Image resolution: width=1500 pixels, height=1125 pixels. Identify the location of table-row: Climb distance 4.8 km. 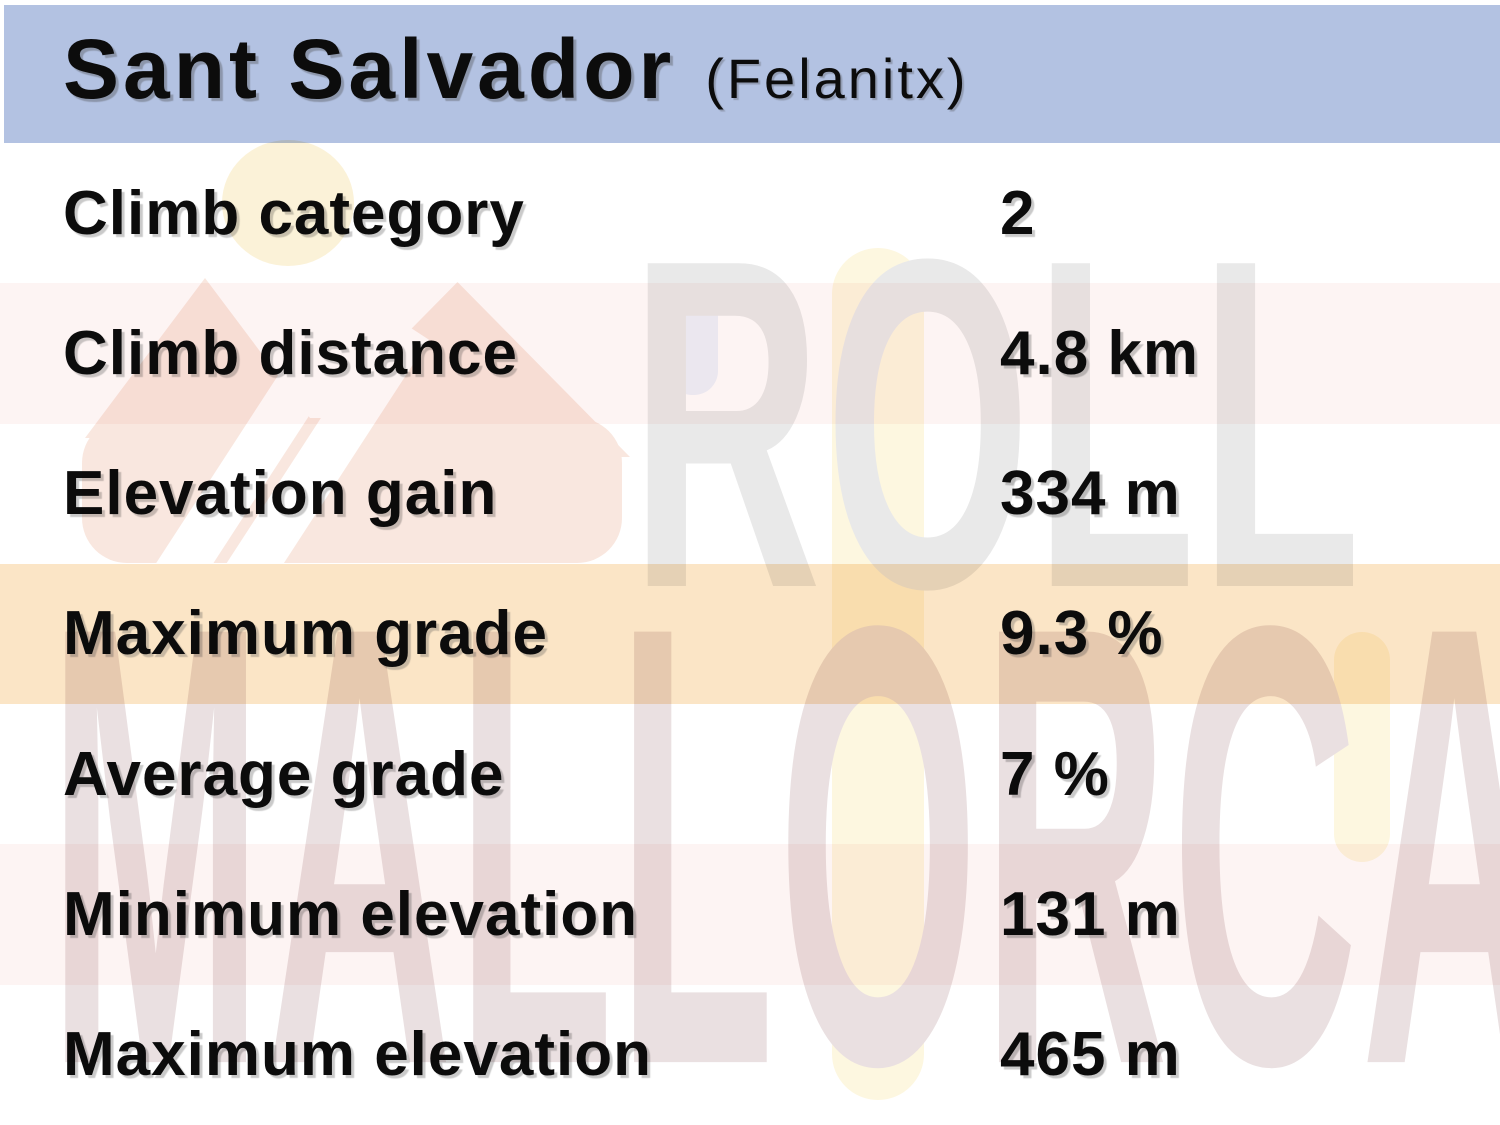
(750, 353).